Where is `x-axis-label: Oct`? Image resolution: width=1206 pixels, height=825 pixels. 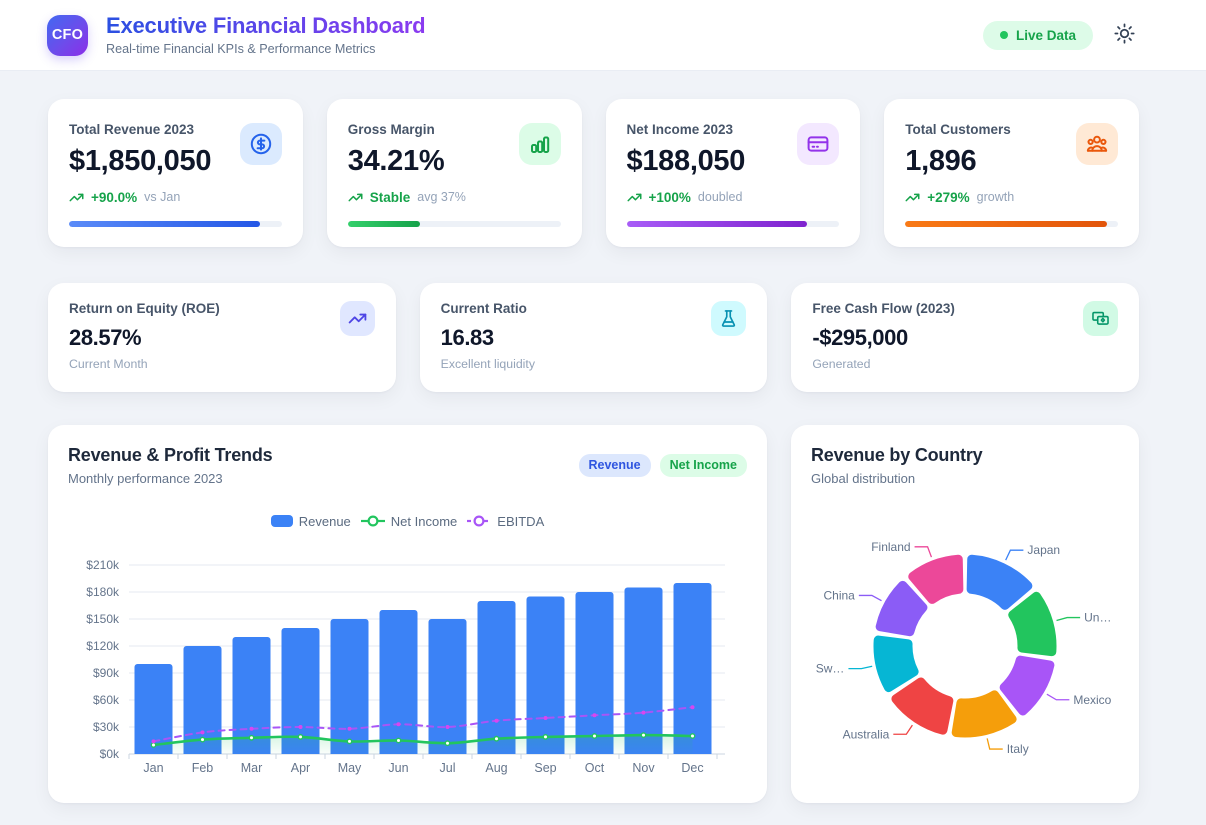
x-axis-label: Oct is located at coordinates (595, 768).